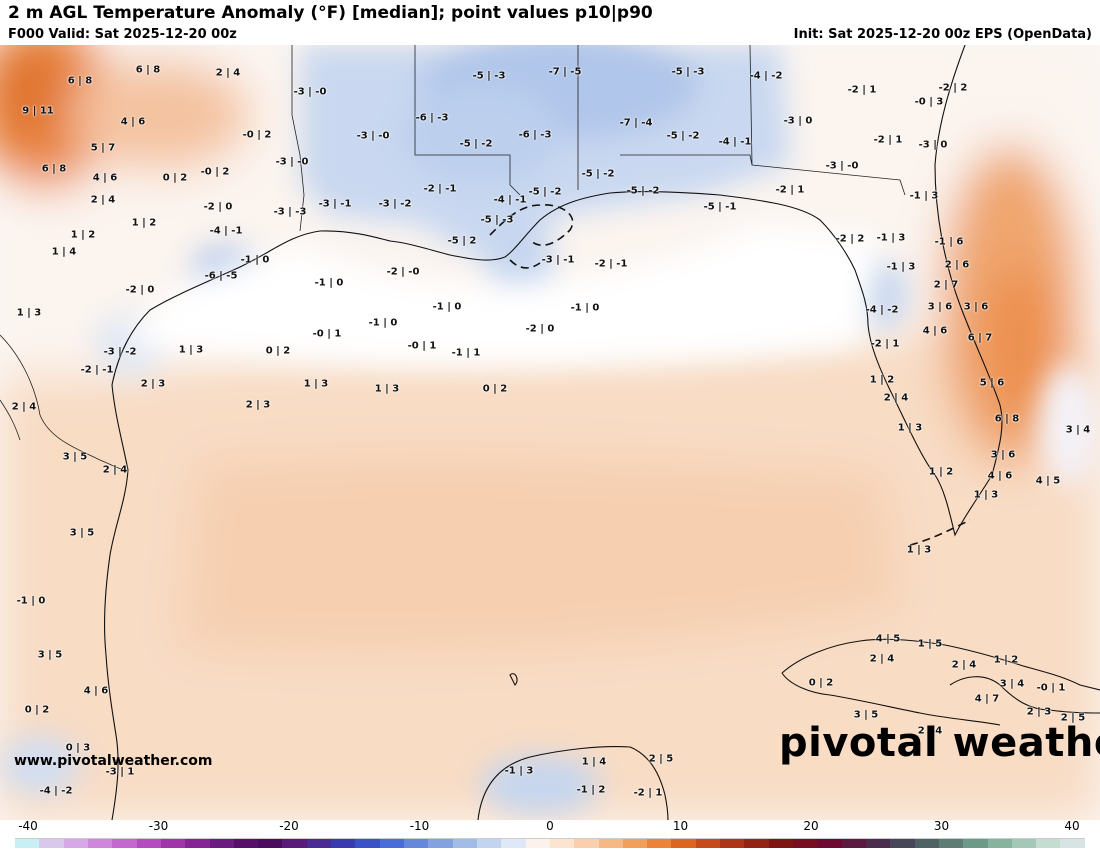 The height and width of the screenshot is (850, 1100). I want to click on point-value-label: 4 | 7, so click(987, 699).